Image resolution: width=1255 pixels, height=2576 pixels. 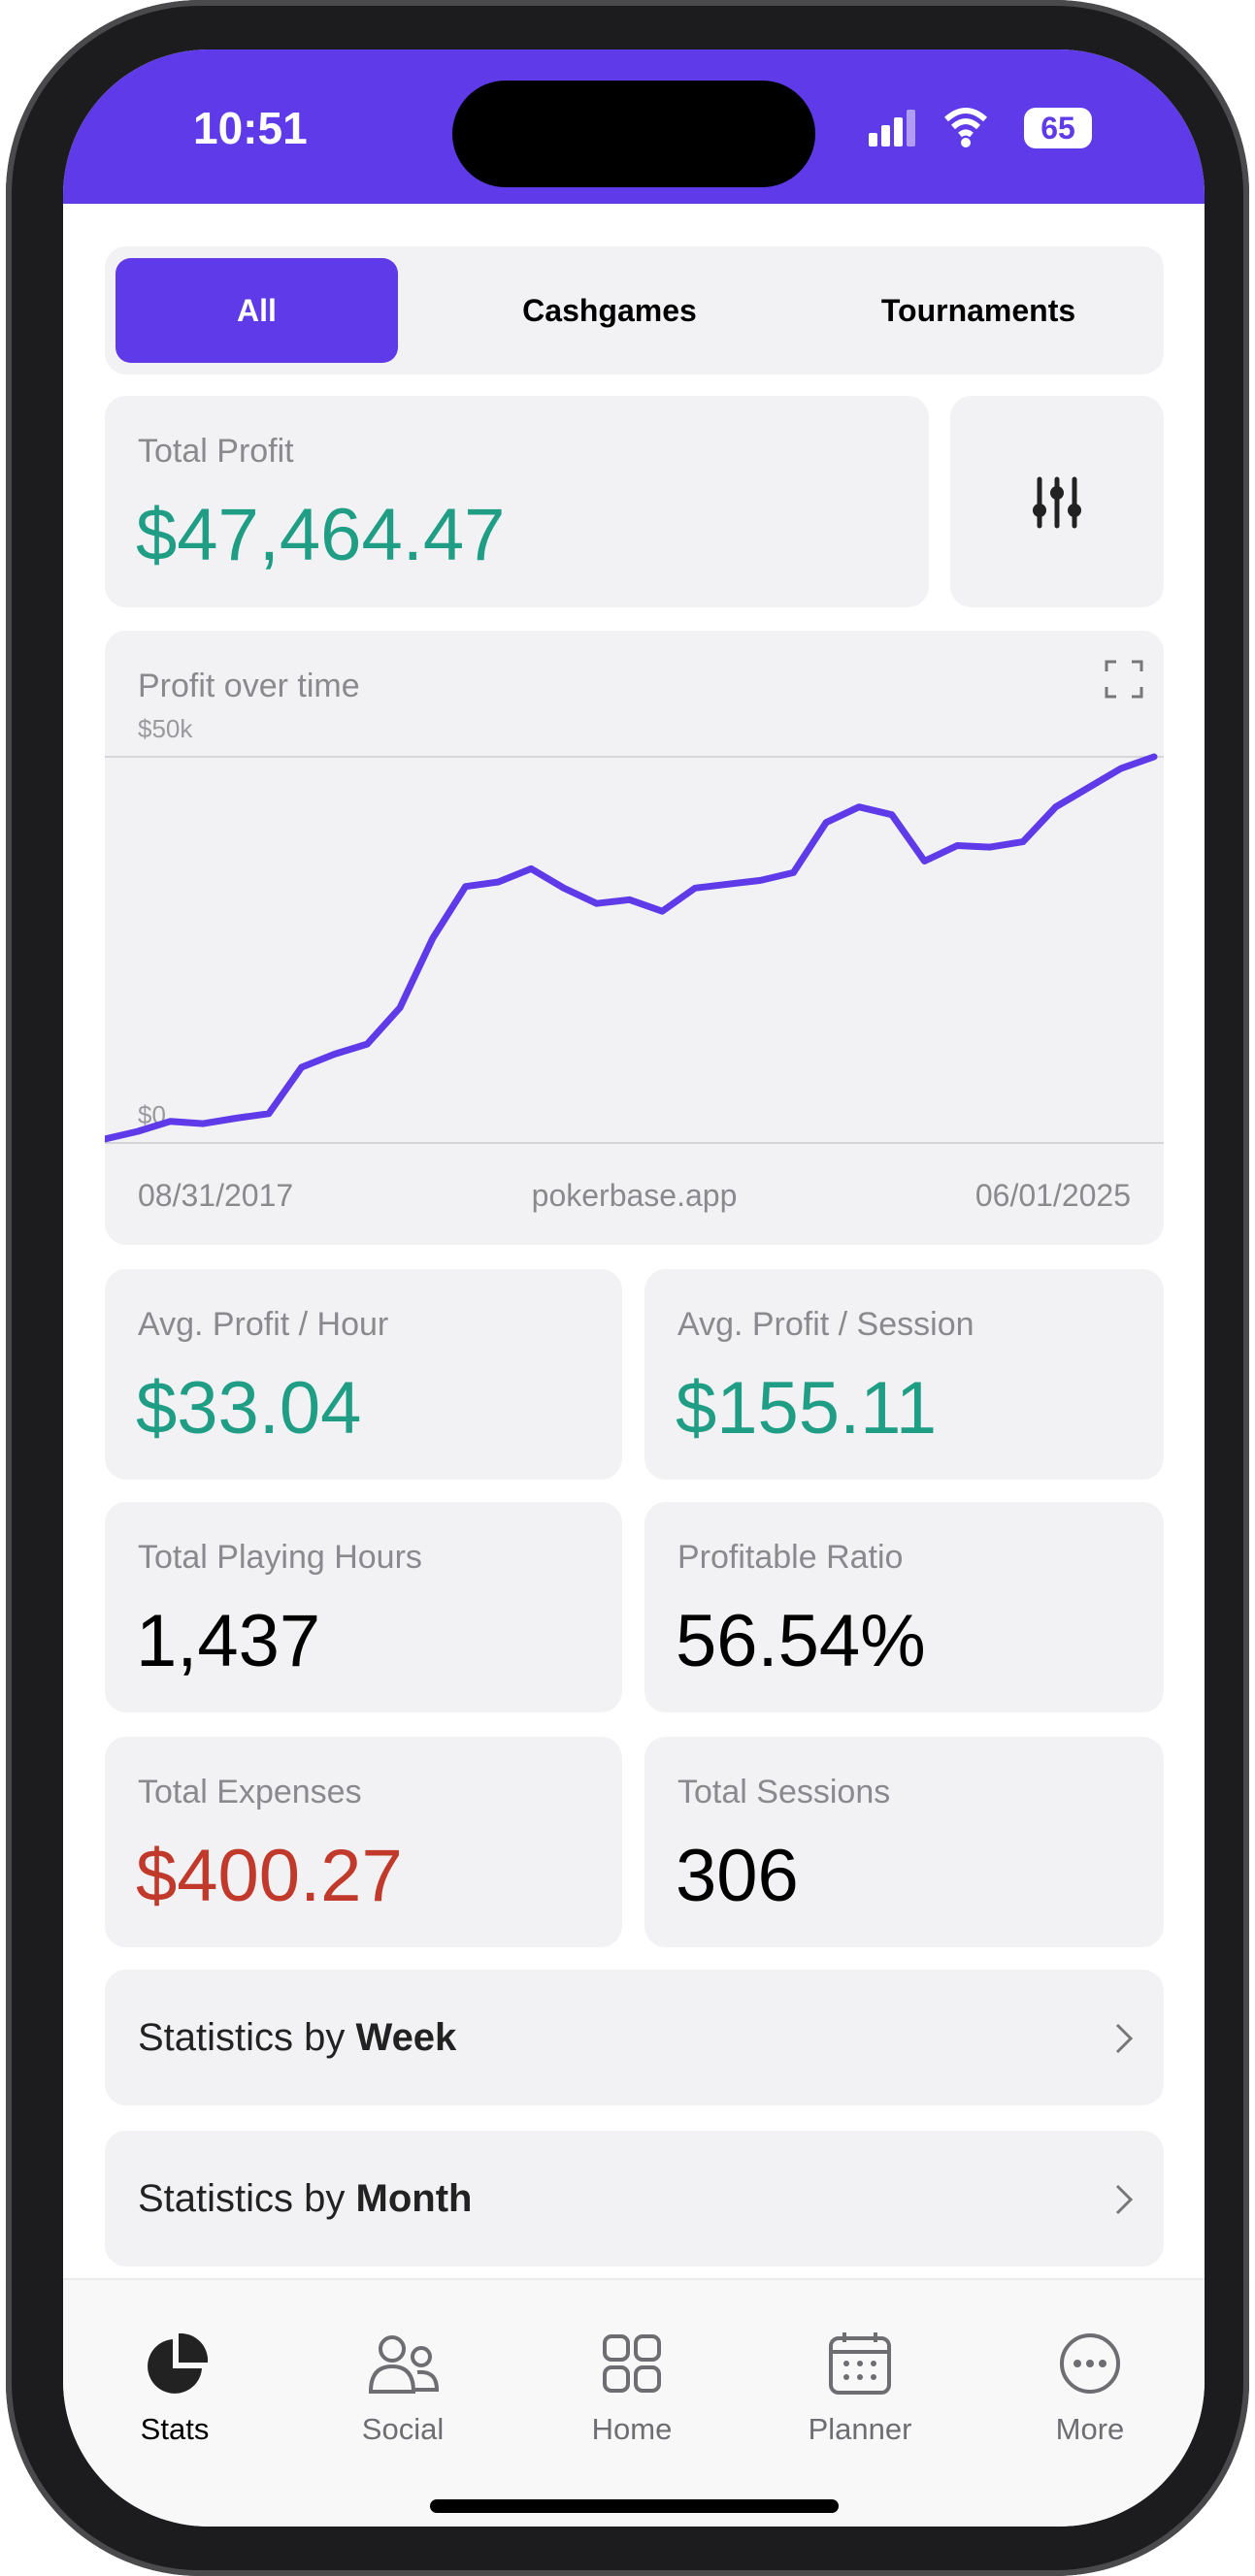 I want to click on stat-card: Profitable Ratio 56.54%, so click(x=904, y=1607).